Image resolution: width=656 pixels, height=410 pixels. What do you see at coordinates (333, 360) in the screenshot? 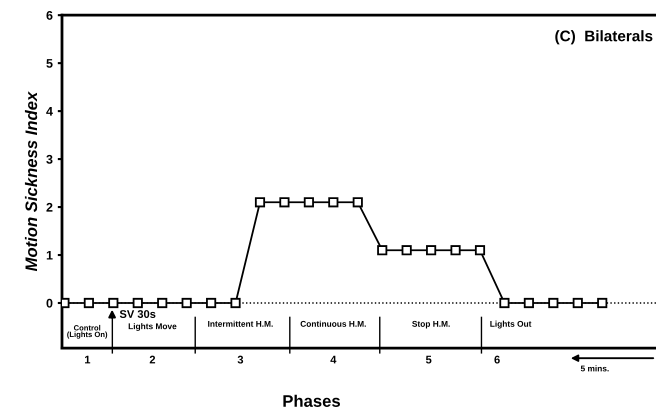
I see `text: 4` at bounding box center [333, 360].